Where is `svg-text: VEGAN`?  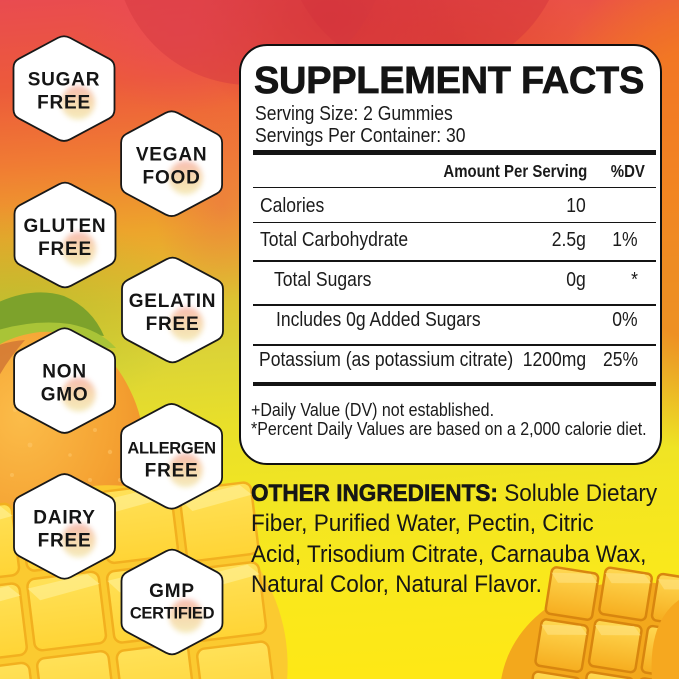 svg-text: VEGAN is located at coordinates (172, 155).